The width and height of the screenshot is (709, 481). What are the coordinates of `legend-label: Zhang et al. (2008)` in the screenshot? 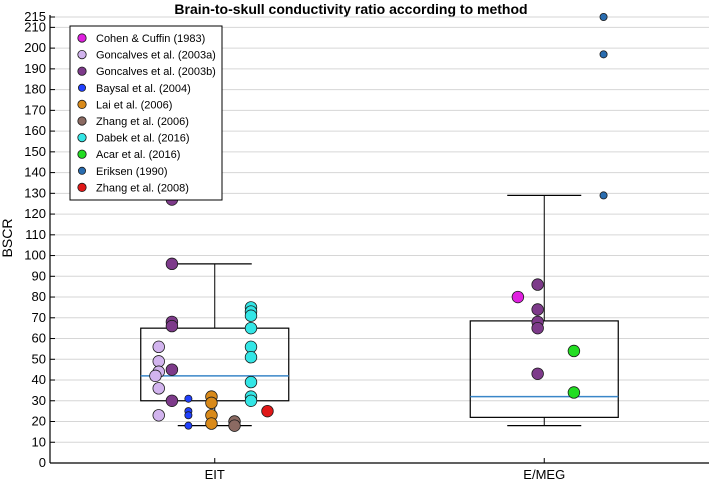 It's located at (142, 188).